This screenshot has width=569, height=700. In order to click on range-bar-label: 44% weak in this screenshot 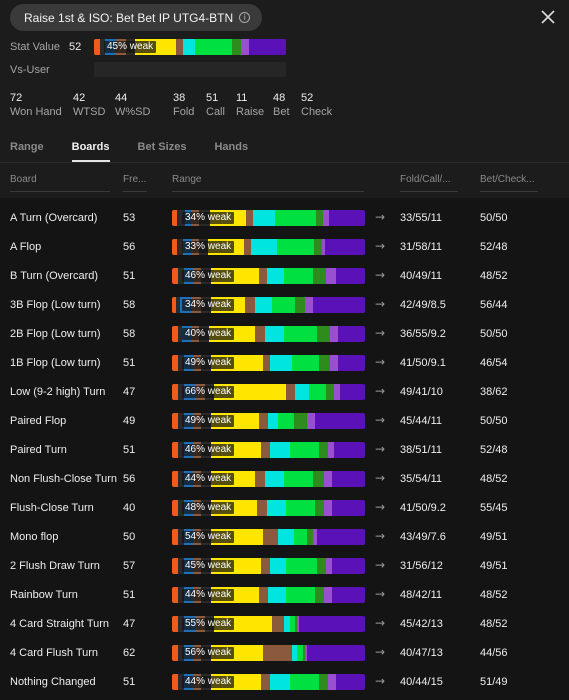, I will do `click(208, 595)`.